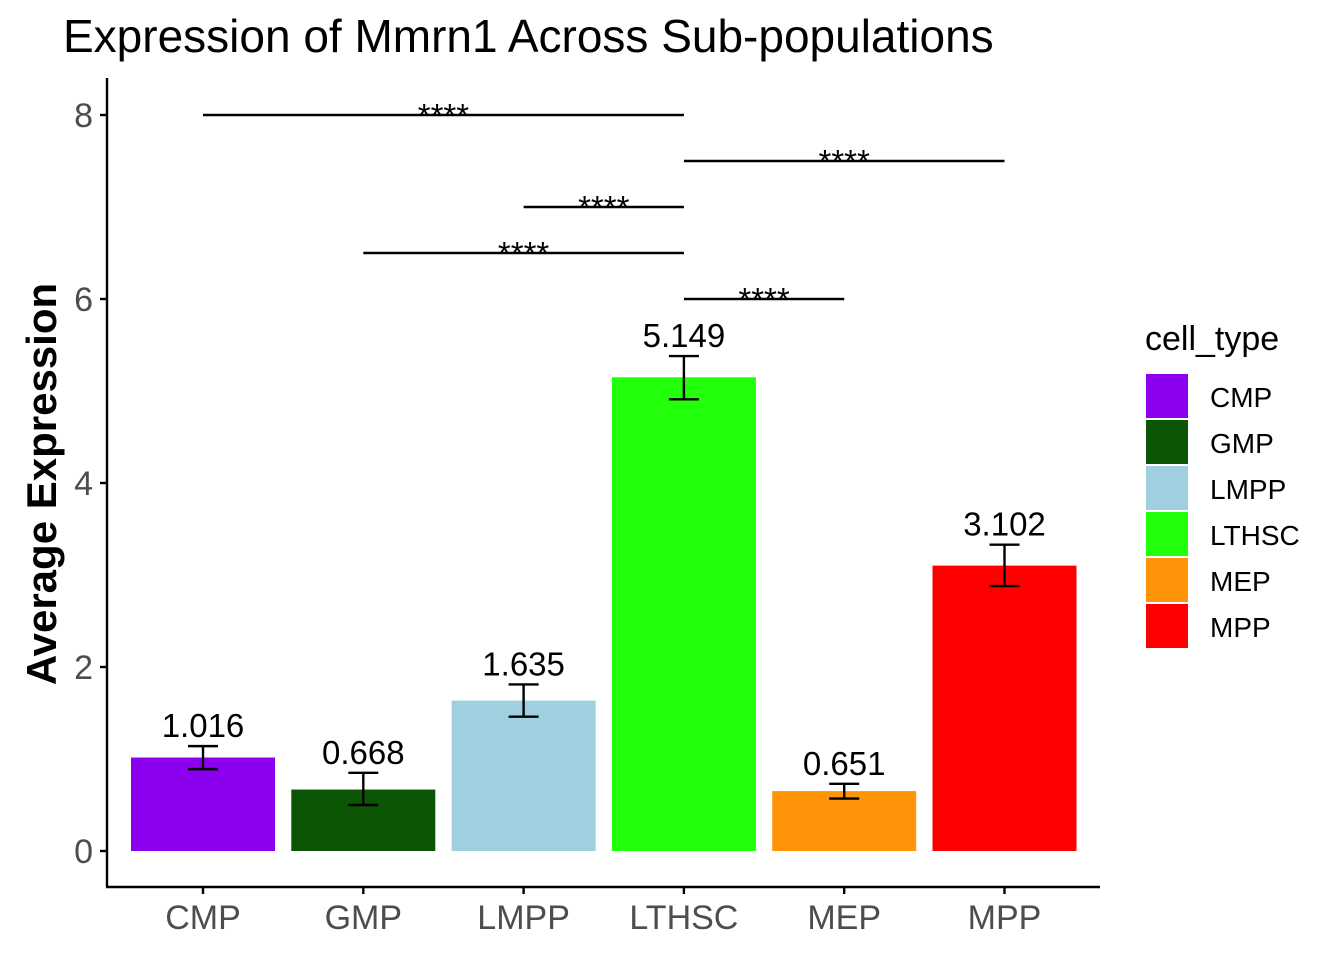 The width and height of the screenshot is (1344, 960). Describe the element at coordinates (203, 757) in the screenshot. I see `error-bar-cmp` at that location.